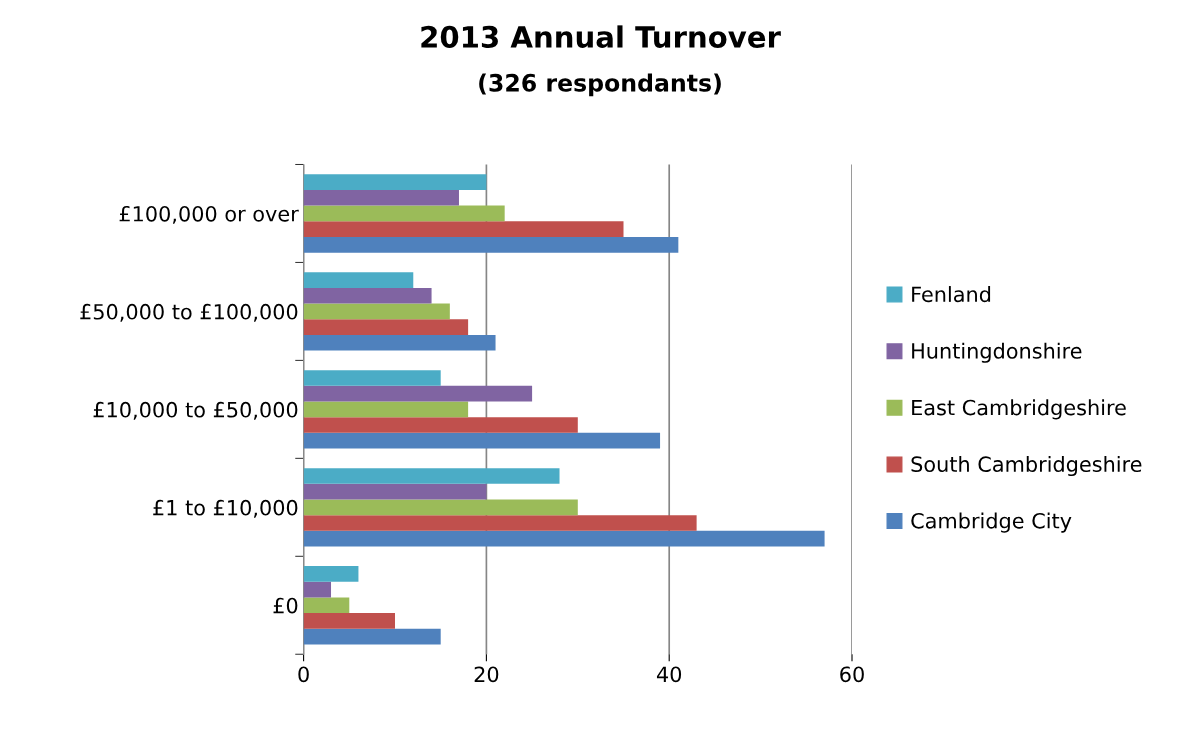  What do you see at coordinates (1019, 409) in the screenshot?
I see `legend-label: East Cambridgeshire` at bounding box center [1019, 409].